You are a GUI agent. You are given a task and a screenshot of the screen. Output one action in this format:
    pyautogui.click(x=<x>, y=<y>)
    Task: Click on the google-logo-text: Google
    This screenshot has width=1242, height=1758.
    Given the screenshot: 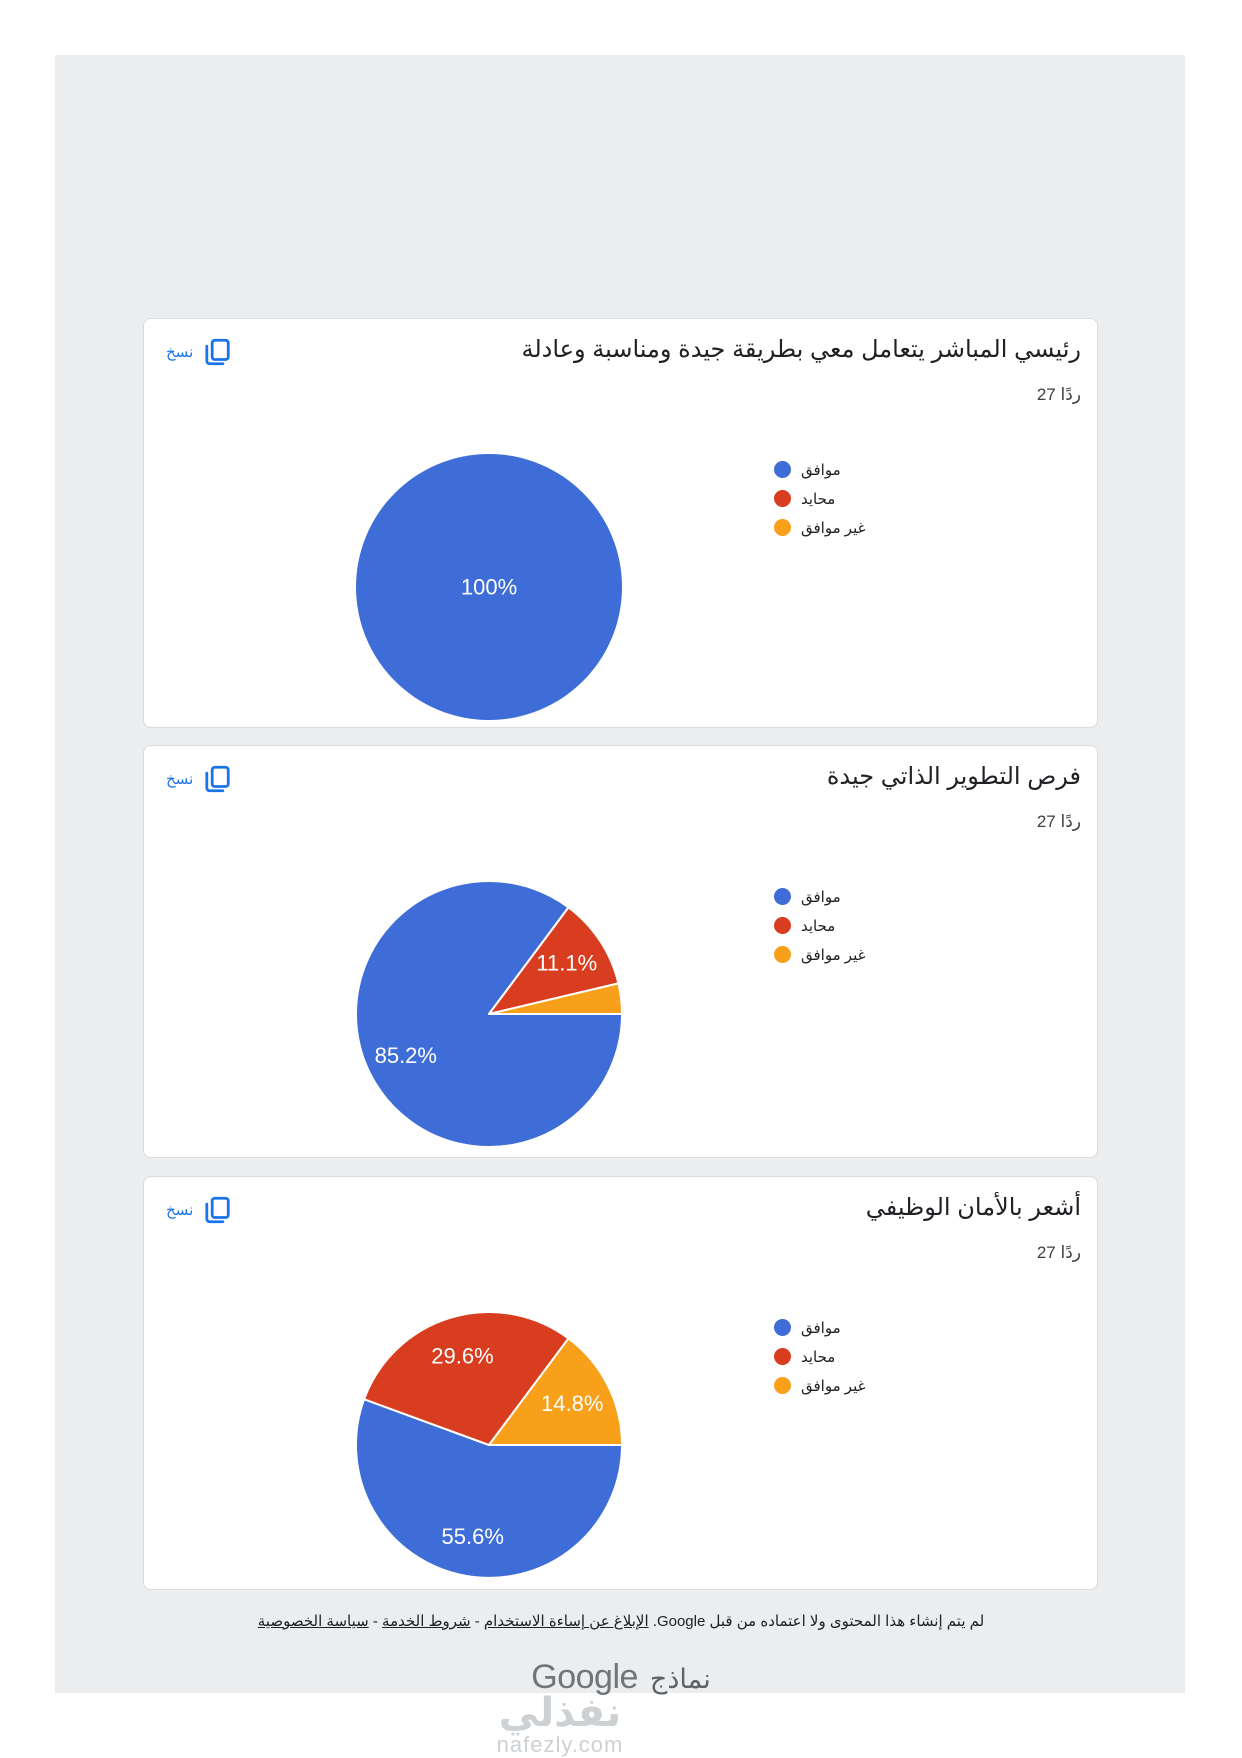 What is the action you would take?
    pyautogui.click(x=584, y=1677)
    